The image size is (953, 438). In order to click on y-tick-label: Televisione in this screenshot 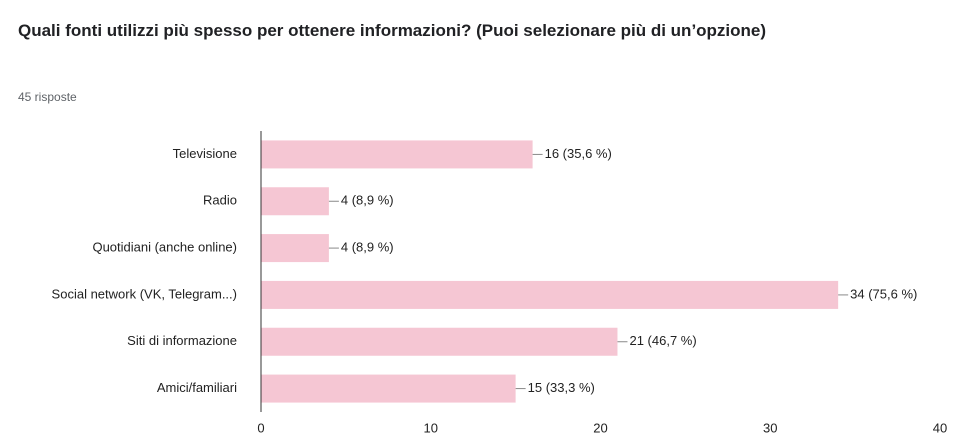, I will do `click(205, 153)`.